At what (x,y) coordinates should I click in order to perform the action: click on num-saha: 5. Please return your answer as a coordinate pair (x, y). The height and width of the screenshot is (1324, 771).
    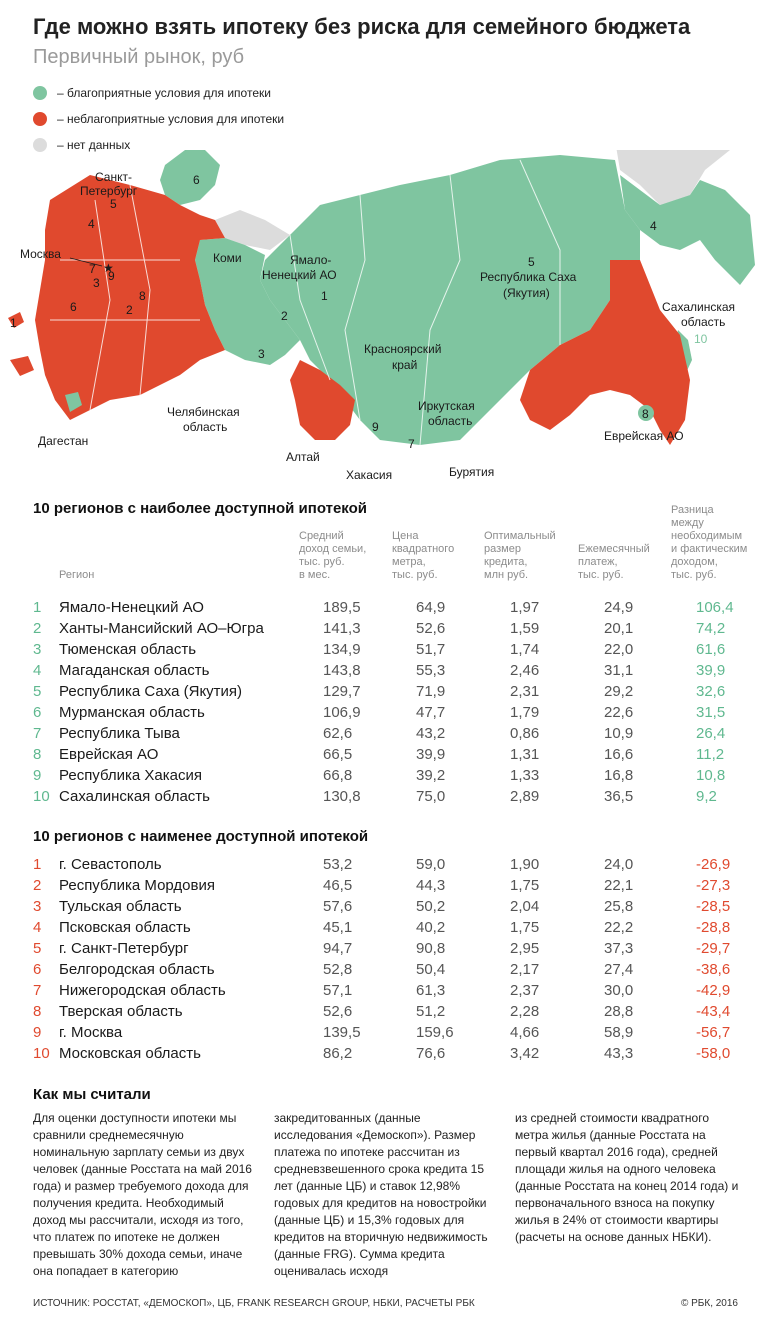
    Looking at the image, I should click on (531, 262).